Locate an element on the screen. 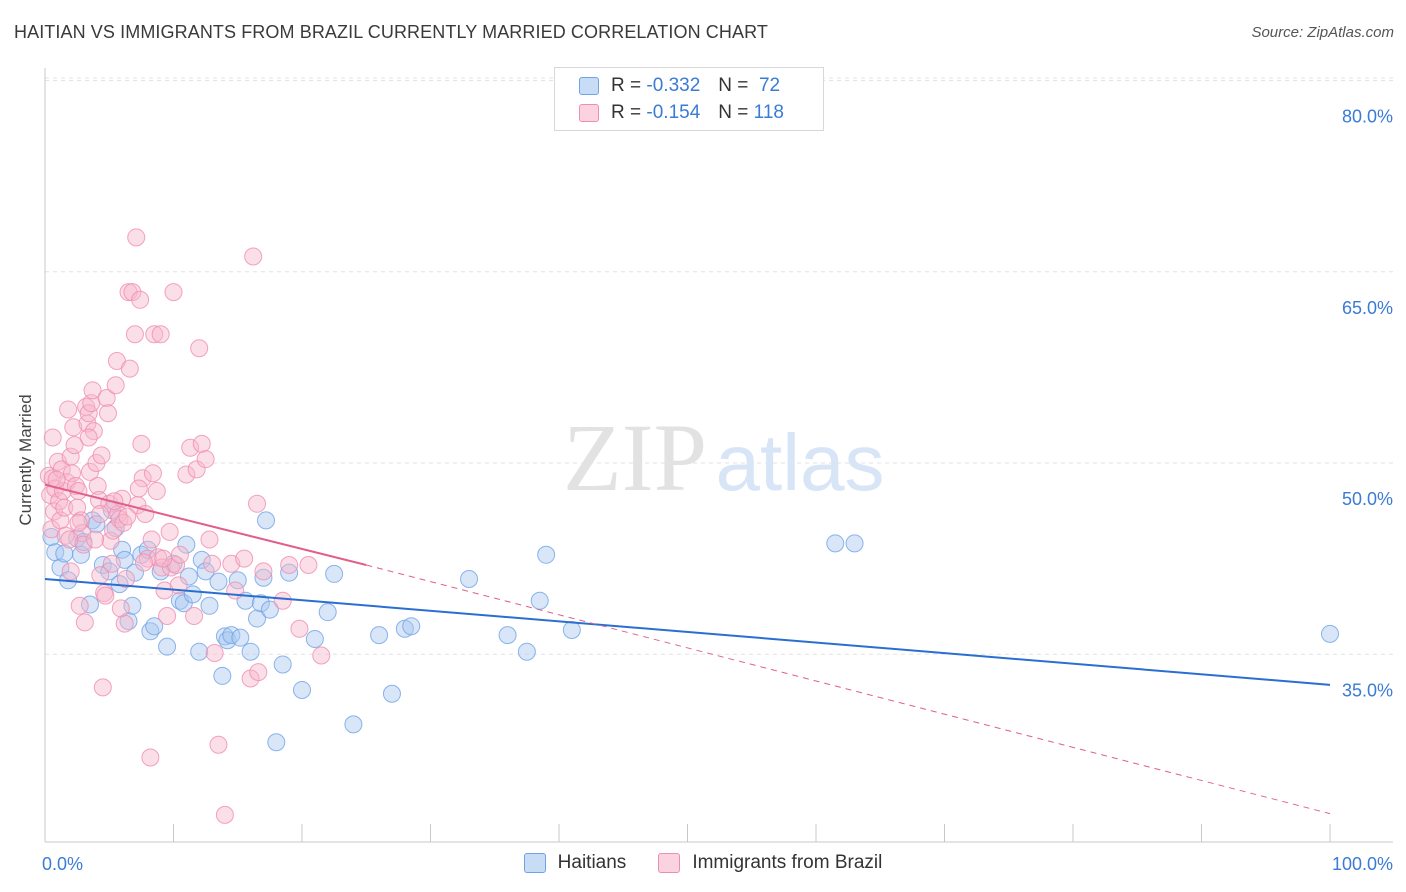 This screenshot has width=1406, height=892. watermark-zip: ZIP is located at coordinates (635, 457).